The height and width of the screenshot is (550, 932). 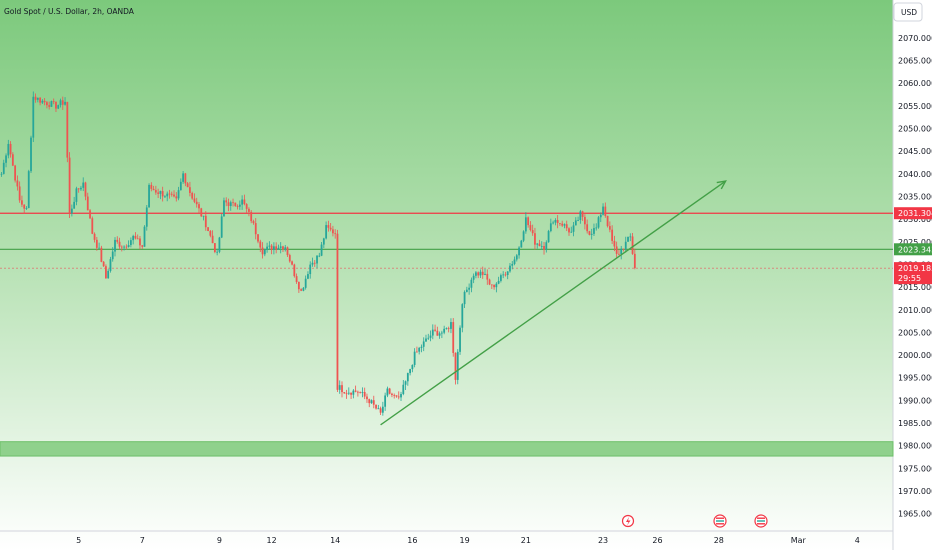 I want to click on price-tick-label: 1985.000, so click(x=915, y=423).